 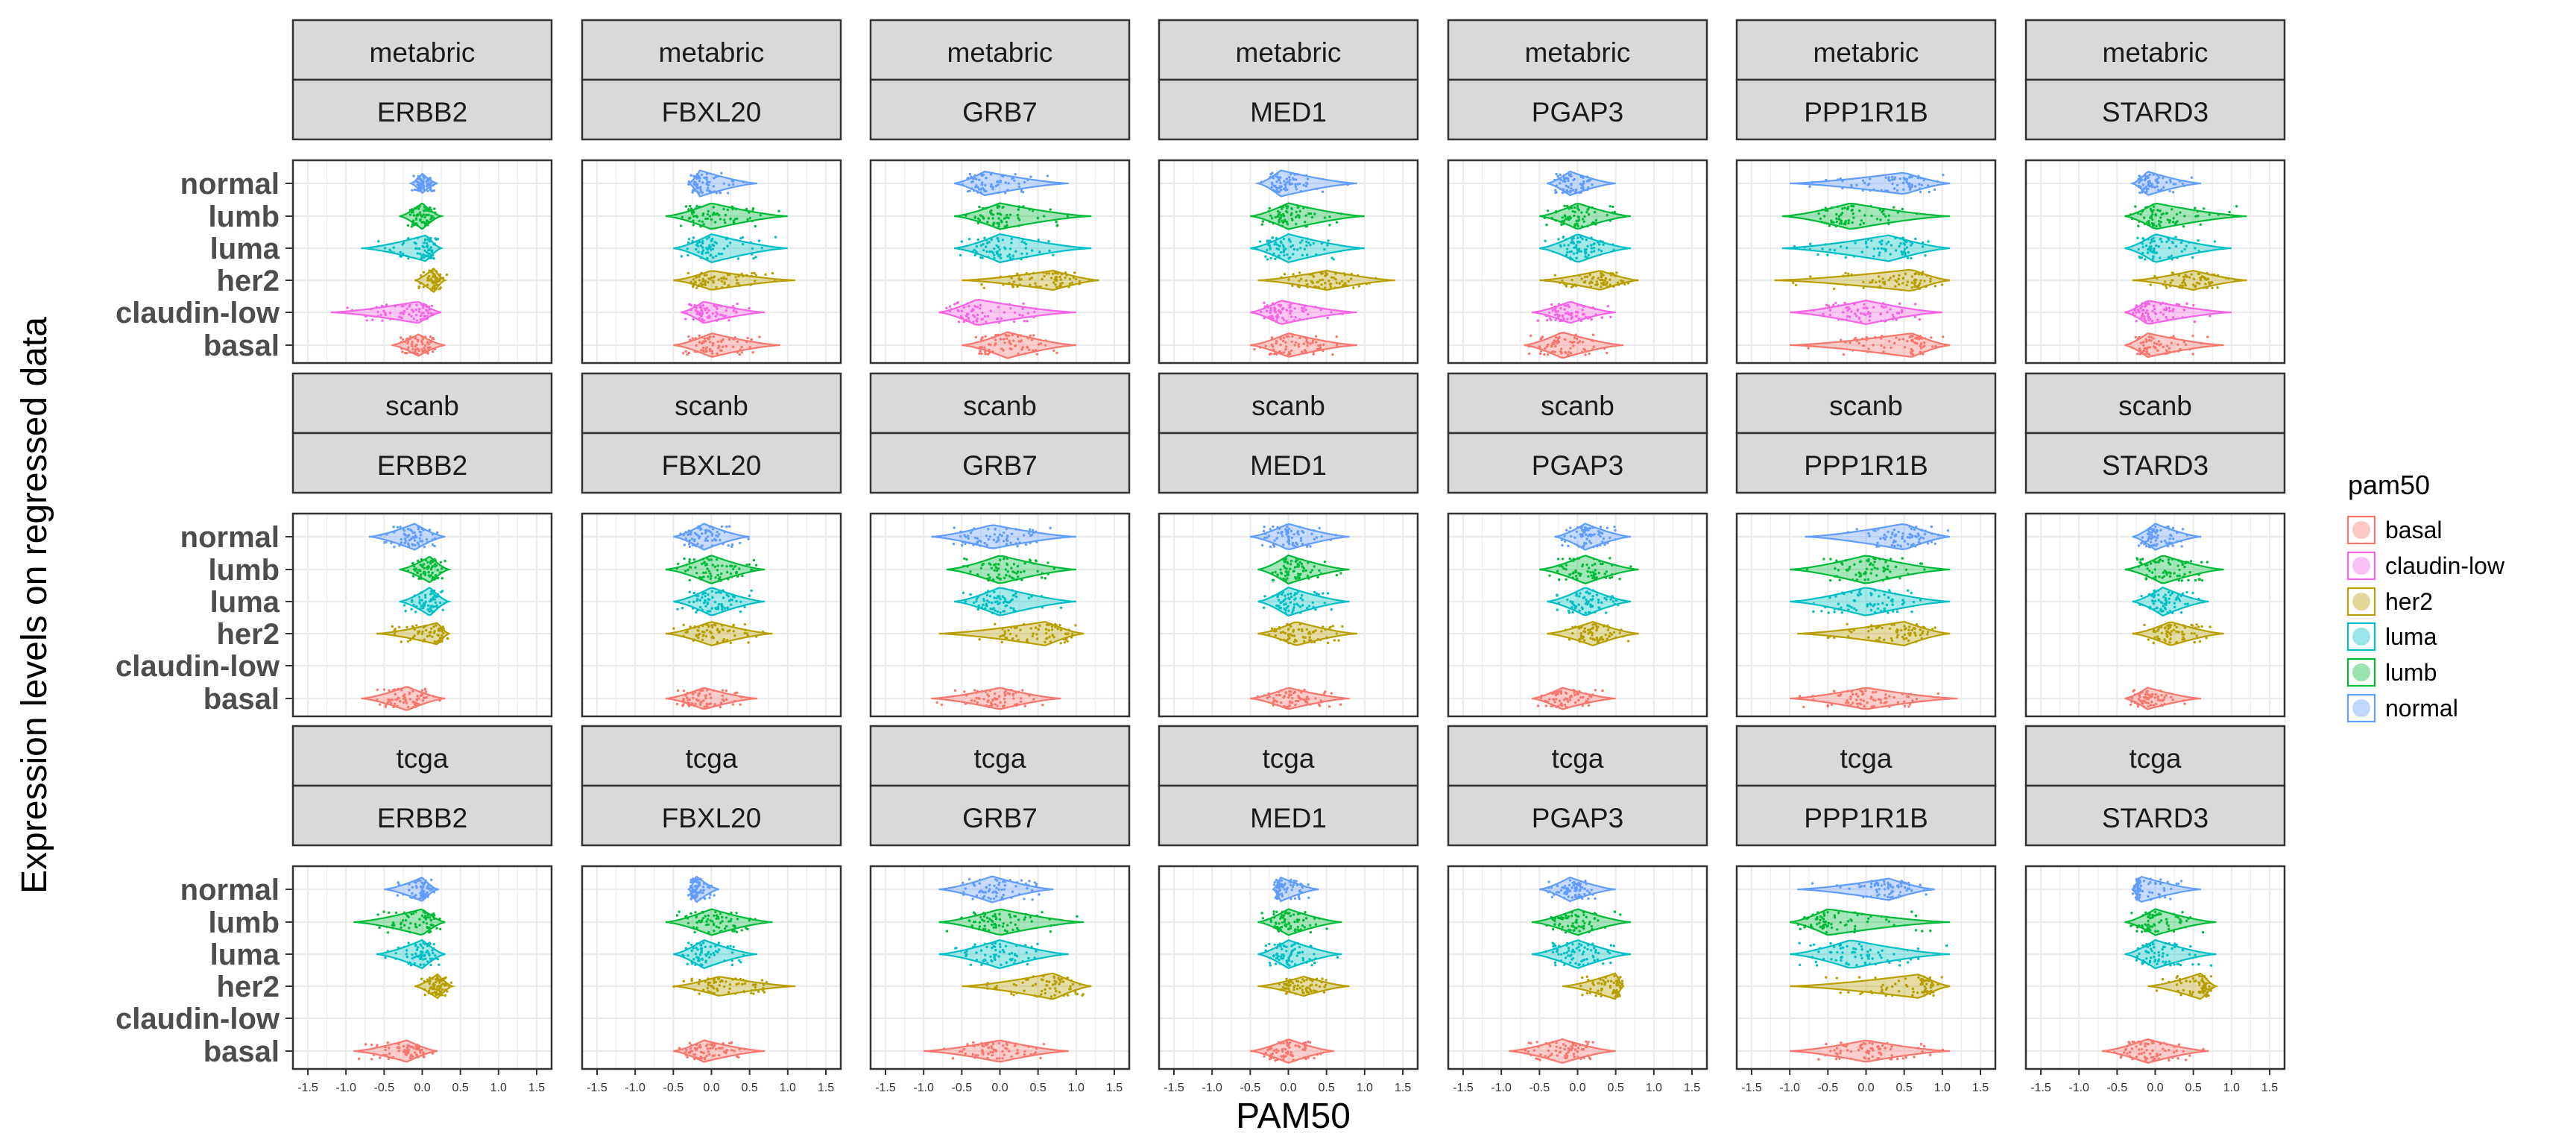 I want to click on facet-strip-gene-label: STARD3, so click(x=2155, y=112).